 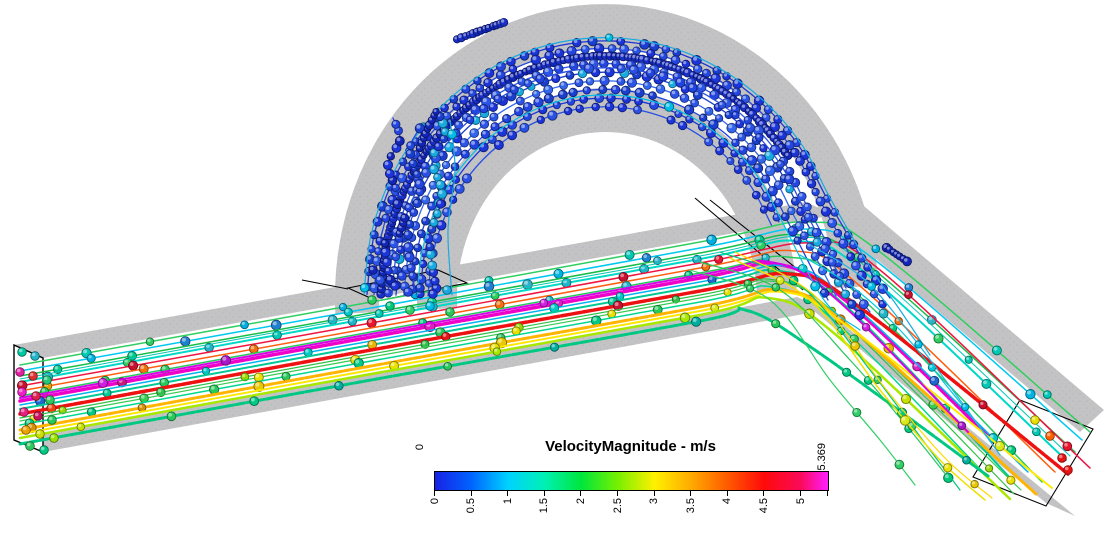 What do you see at coordinates (617, 506) in the screenshot?
I see `colorbar-tick-label: 2.5` at bounding box center [617, 506].